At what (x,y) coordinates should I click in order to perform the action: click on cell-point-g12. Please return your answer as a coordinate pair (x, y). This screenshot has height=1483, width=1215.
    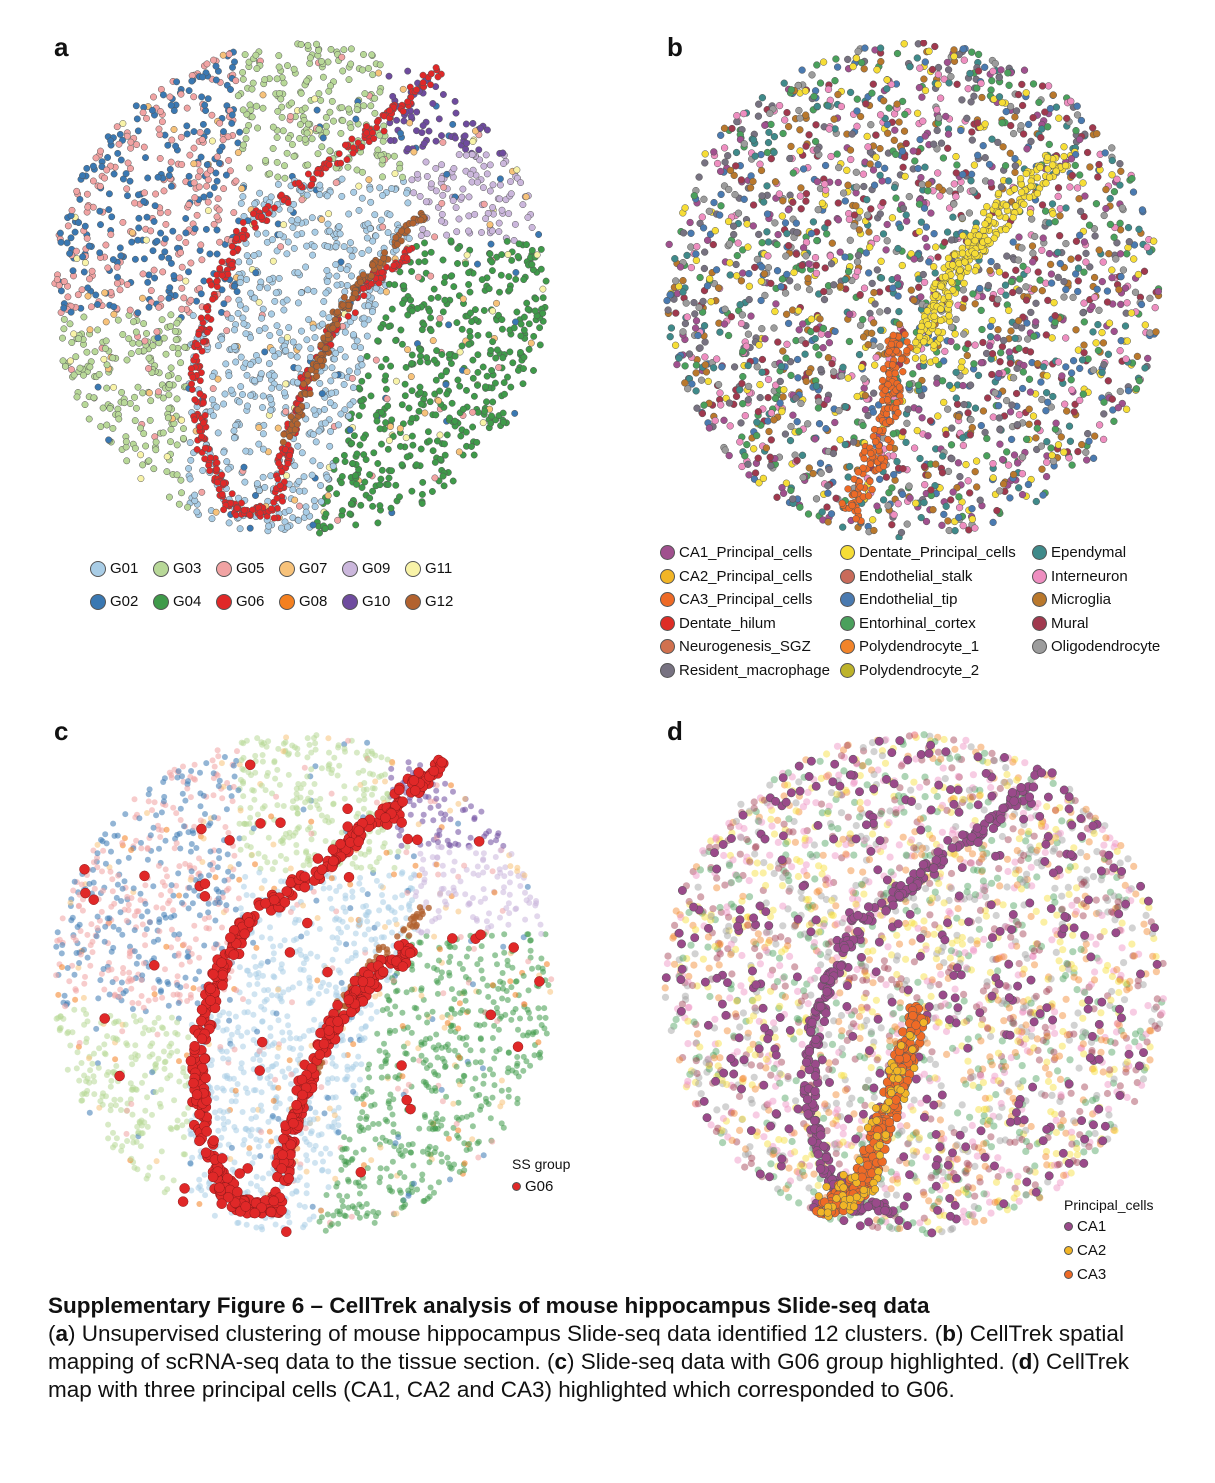
    Looking at the image, I should click on (320, 360).